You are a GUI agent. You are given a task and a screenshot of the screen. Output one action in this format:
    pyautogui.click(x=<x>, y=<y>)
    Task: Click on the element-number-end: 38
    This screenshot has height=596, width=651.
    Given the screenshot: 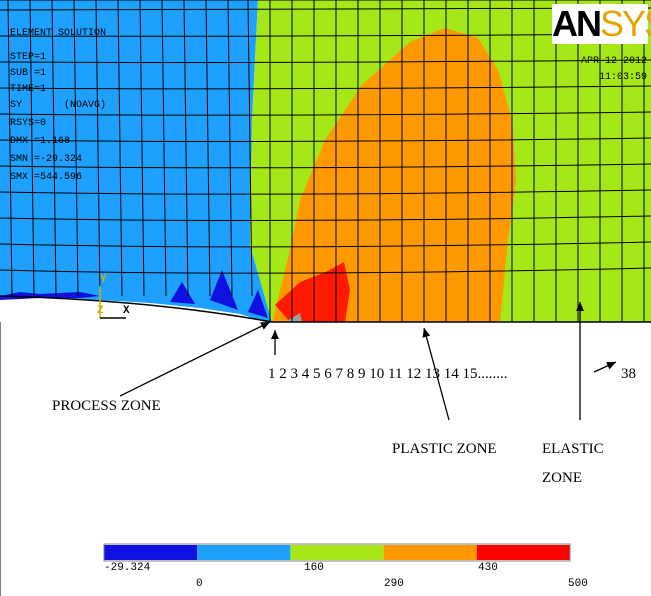 What is the action you would take?
    pyautogui.click(x=628, y=374)
    